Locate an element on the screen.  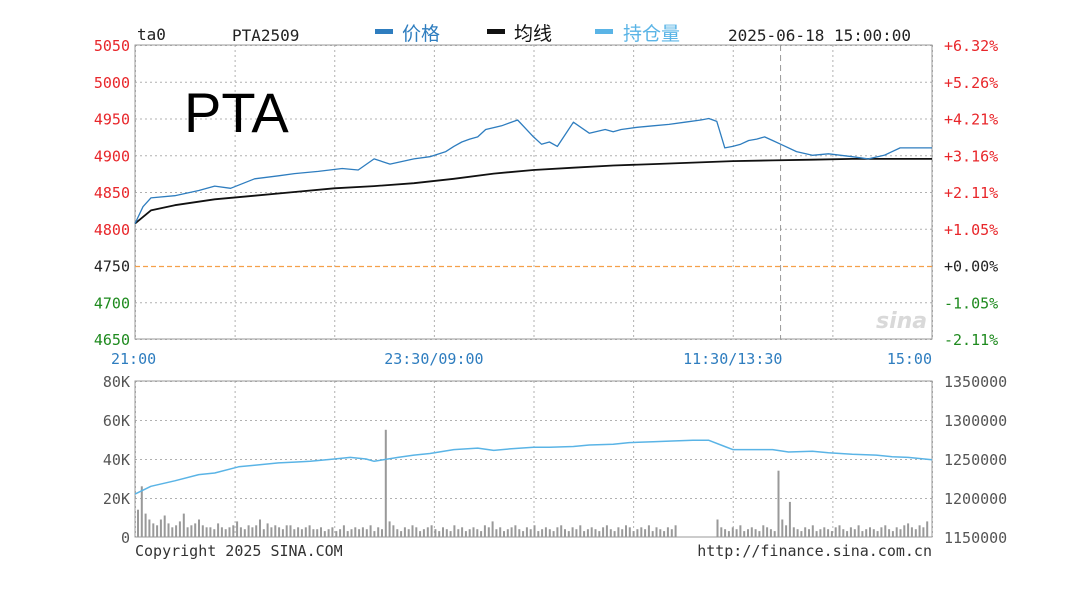
percent-tick-label: +0.00% is located at coordinates (971, 267).